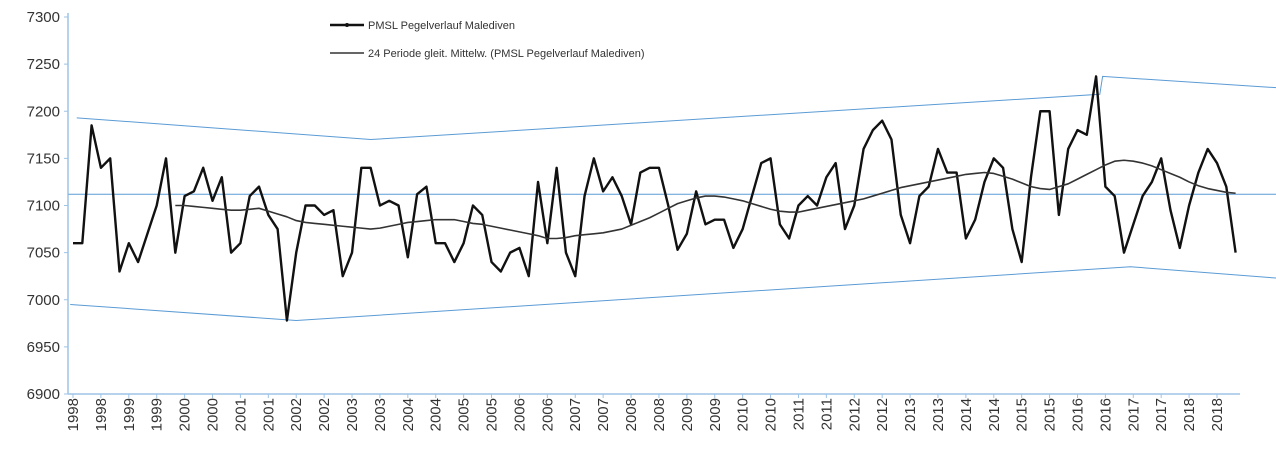 Image resolution: width=1276 pixels, height=452 pixels. I want to click on y-tick-label: 6900, so click(43, 394).